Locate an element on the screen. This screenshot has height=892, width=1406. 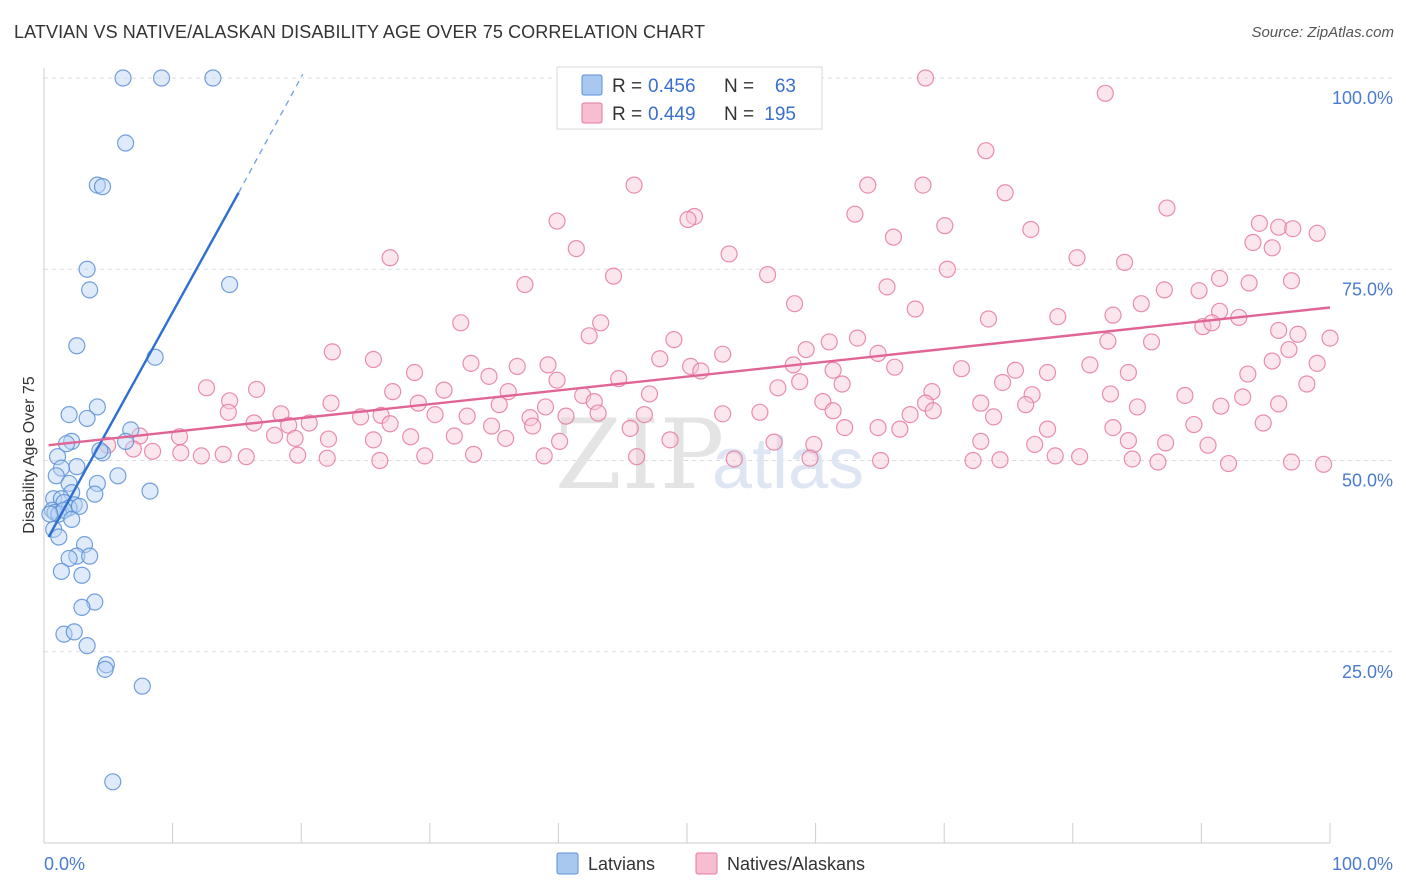
bottom-legend-swatch-natives is located at coordinates (706, 863).